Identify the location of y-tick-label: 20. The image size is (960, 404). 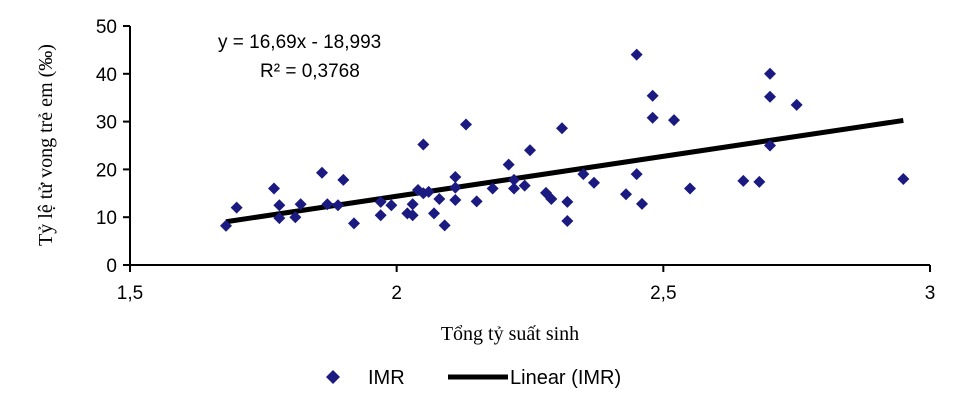
(106, 170).